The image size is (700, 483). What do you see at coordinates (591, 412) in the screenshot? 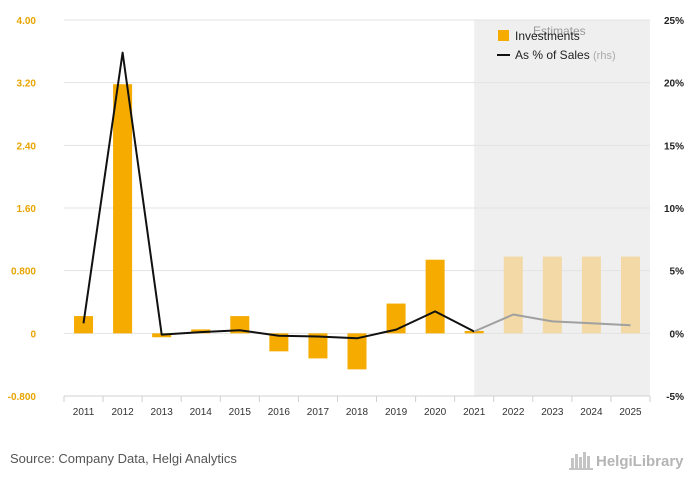
I see `x-axis-tick-label: 2024` at bounding box center [591, 412].